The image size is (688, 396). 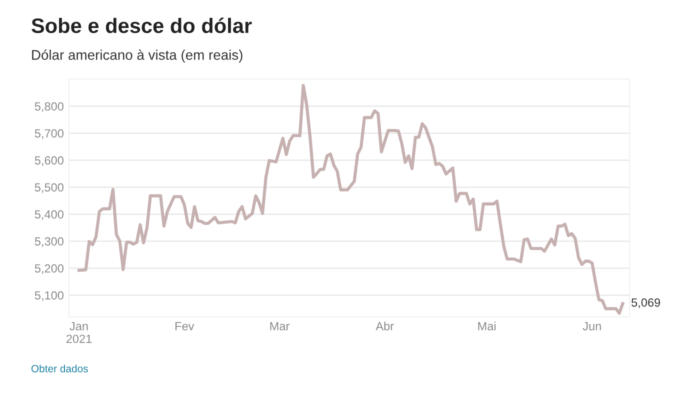 What do you see at coordinates (49, 269) in the screenshot?
I see `y-tick-label: 5,200` at bounding box center [49, 269].